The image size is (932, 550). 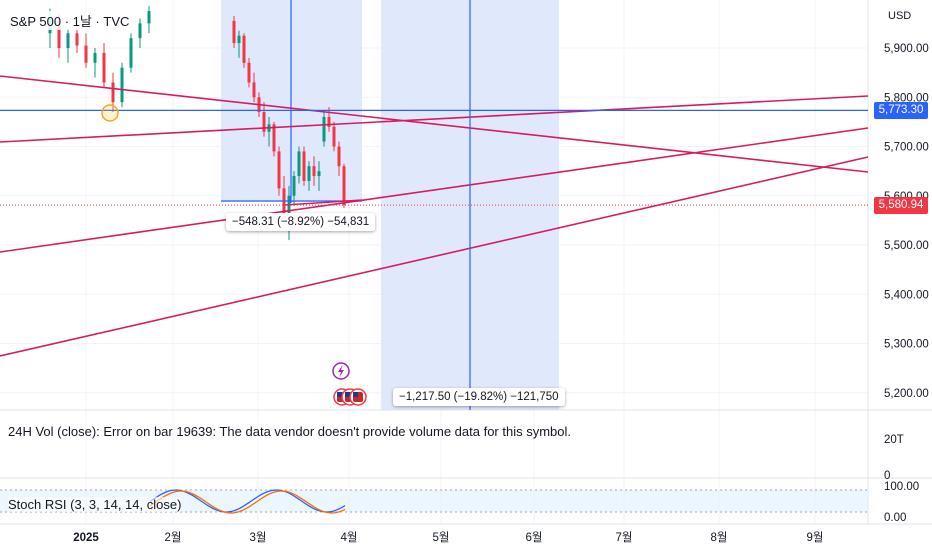 I want to click on price-axis-label-6: 5,300.00, so click(x=906, y=345).